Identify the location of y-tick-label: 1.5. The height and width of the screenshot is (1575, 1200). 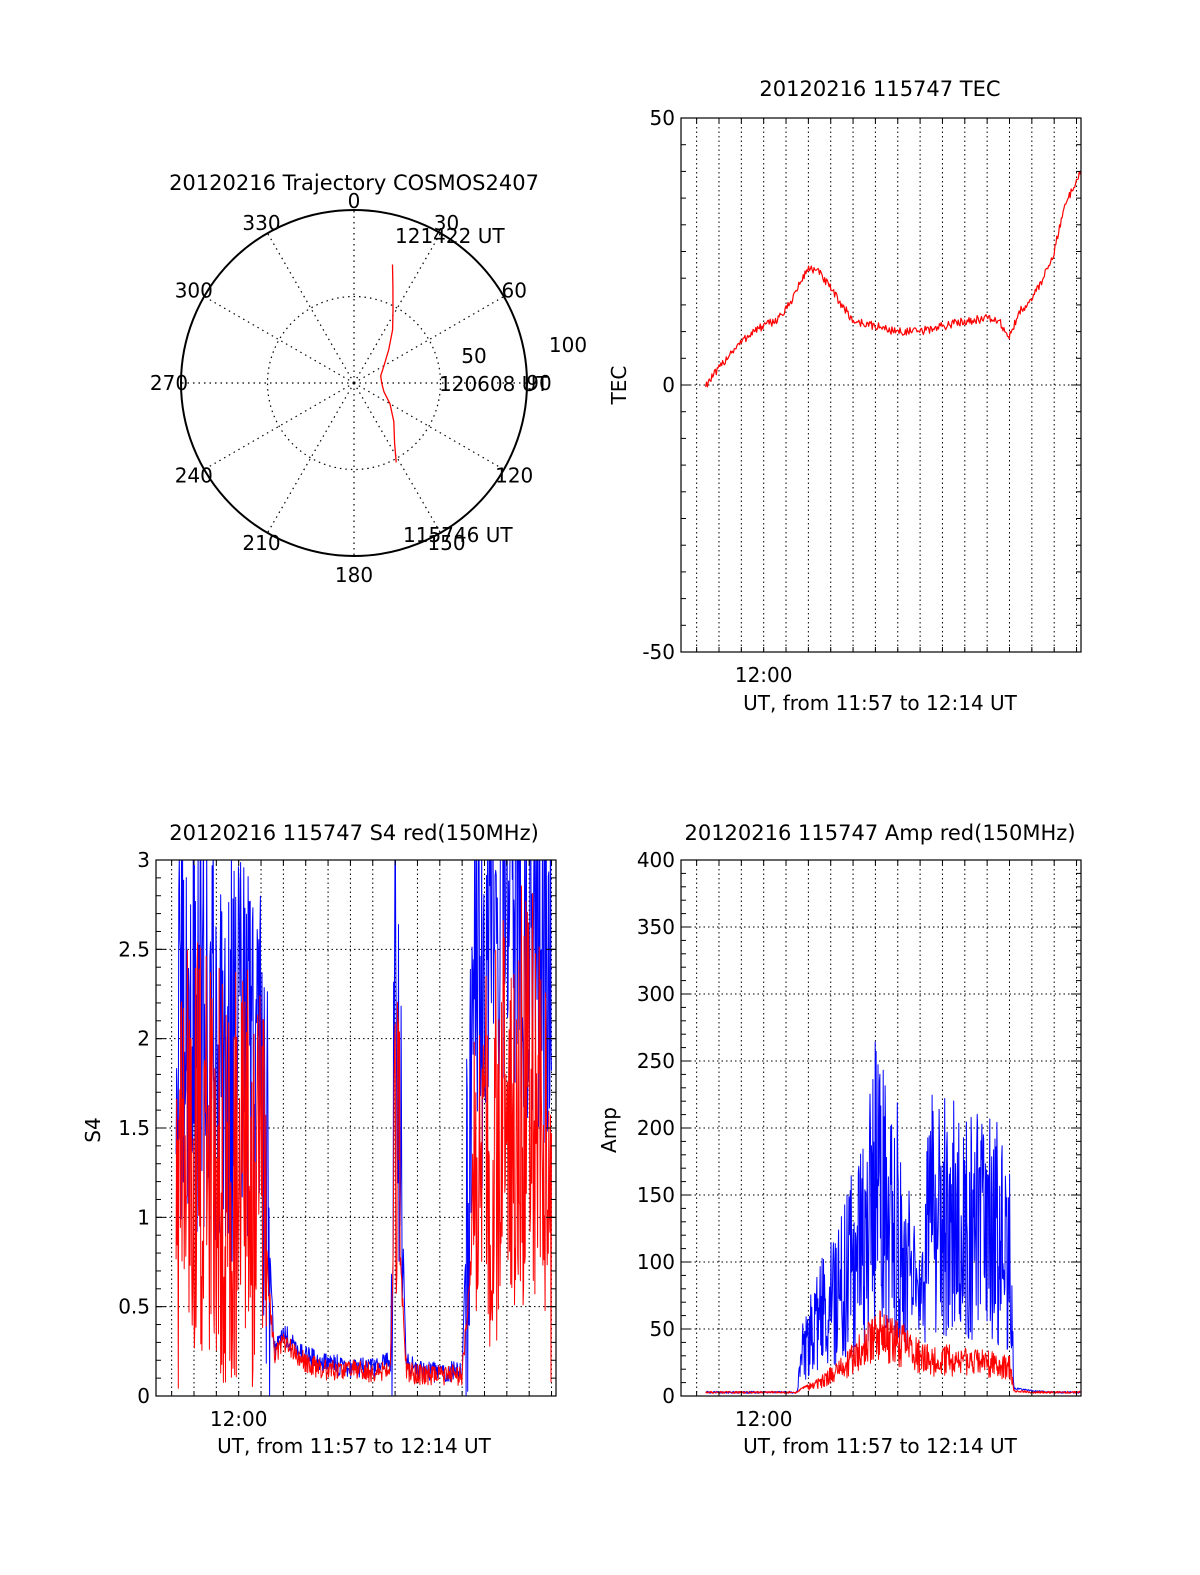
(134, 1128).